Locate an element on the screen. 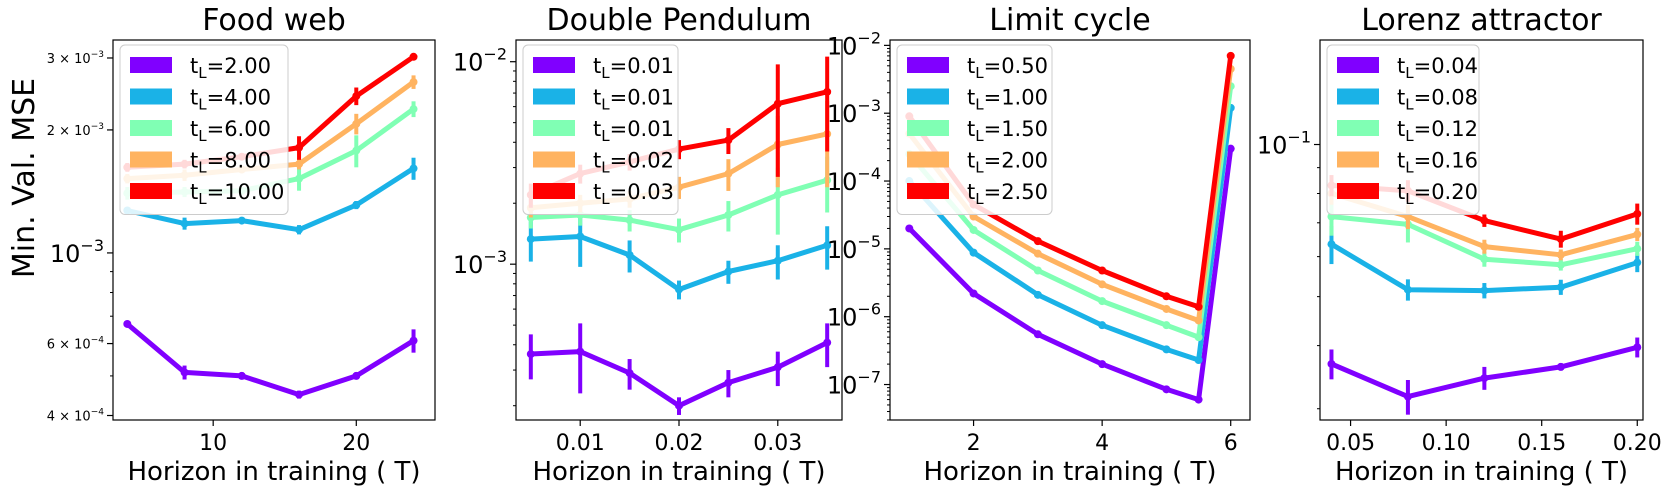  legend: tL=0.01 tL=0.01 tL=0.01 tL=0.02 tL=0.03 is located at coordinates (600, 129).